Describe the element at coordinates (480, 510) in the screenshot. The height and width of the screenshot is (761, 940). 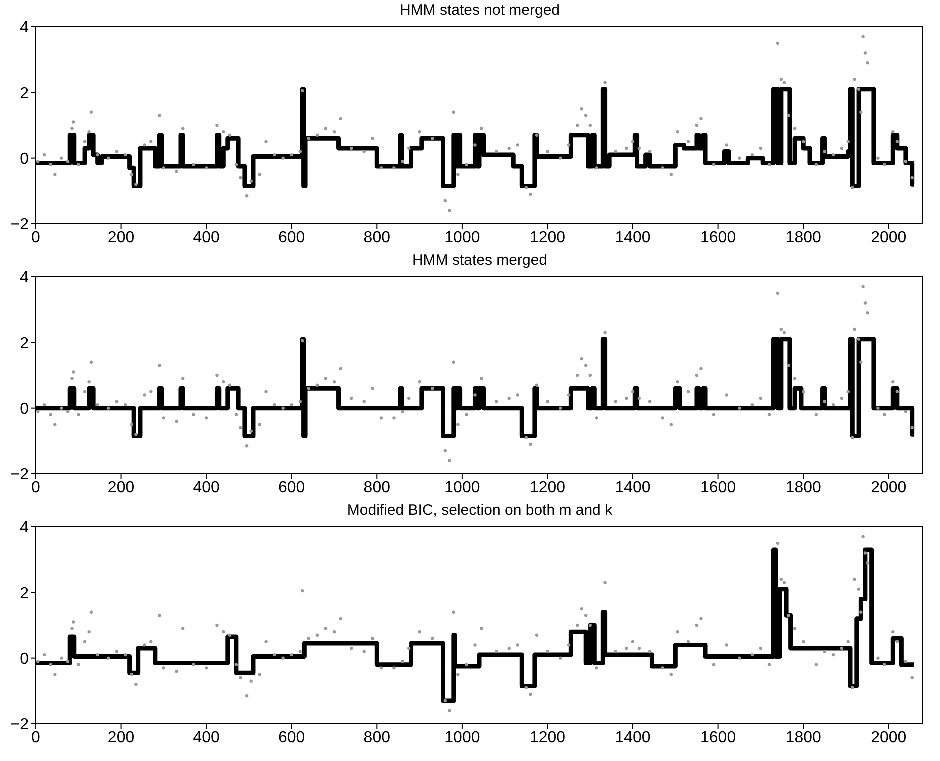
I see `chart-title: Modified BIC, selection on both m and k` at that location.